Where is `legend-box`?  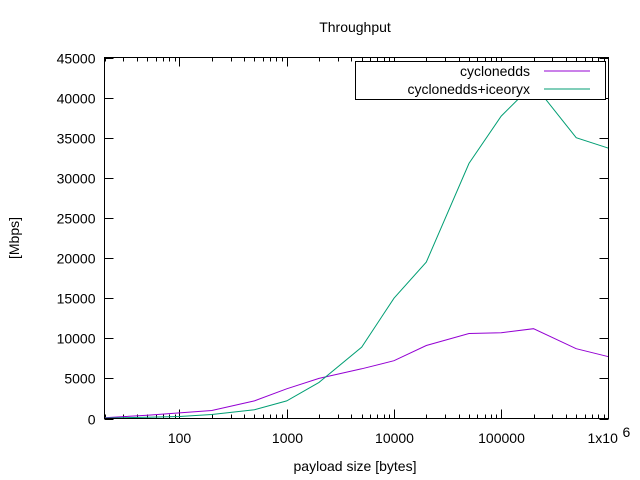
legend-box is located at coordinates (480, 80).